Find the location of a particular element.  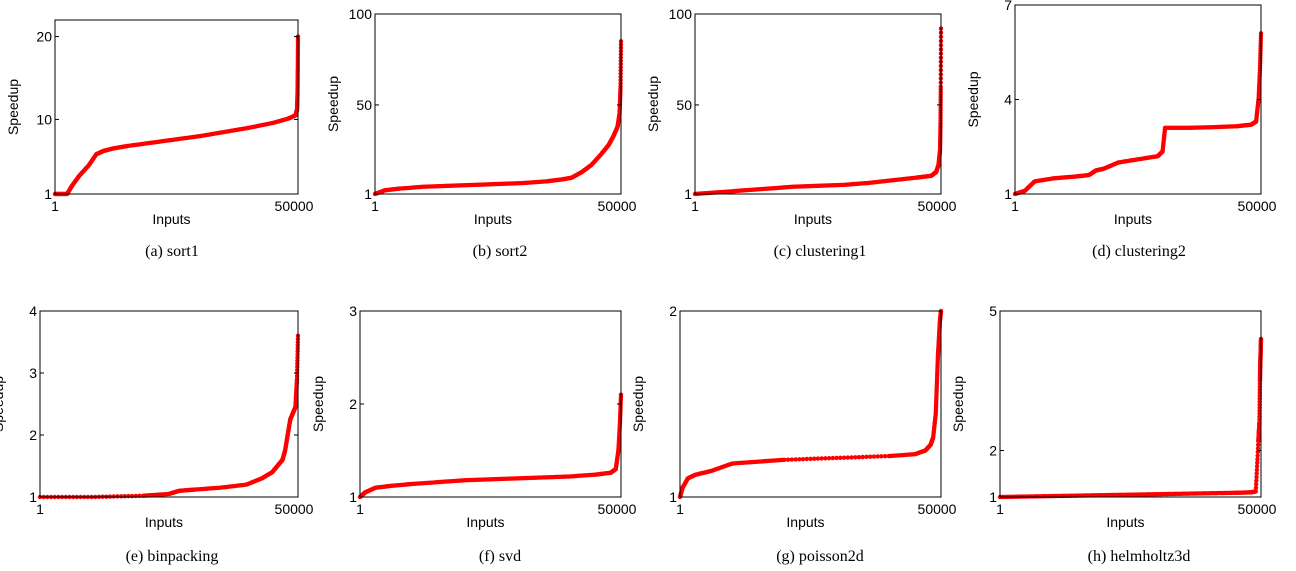

panel-caption: (g) poisson2d is located at coordinates (820, 556).